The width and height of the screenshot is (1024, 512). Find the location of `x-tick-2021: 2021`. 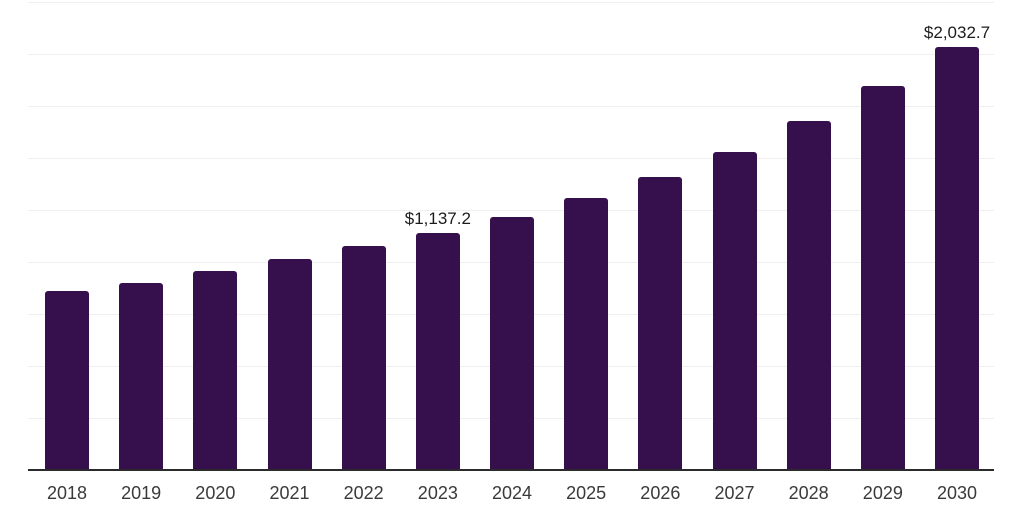

x-tick-2021: 2021 is located at coordinates (289, 493).